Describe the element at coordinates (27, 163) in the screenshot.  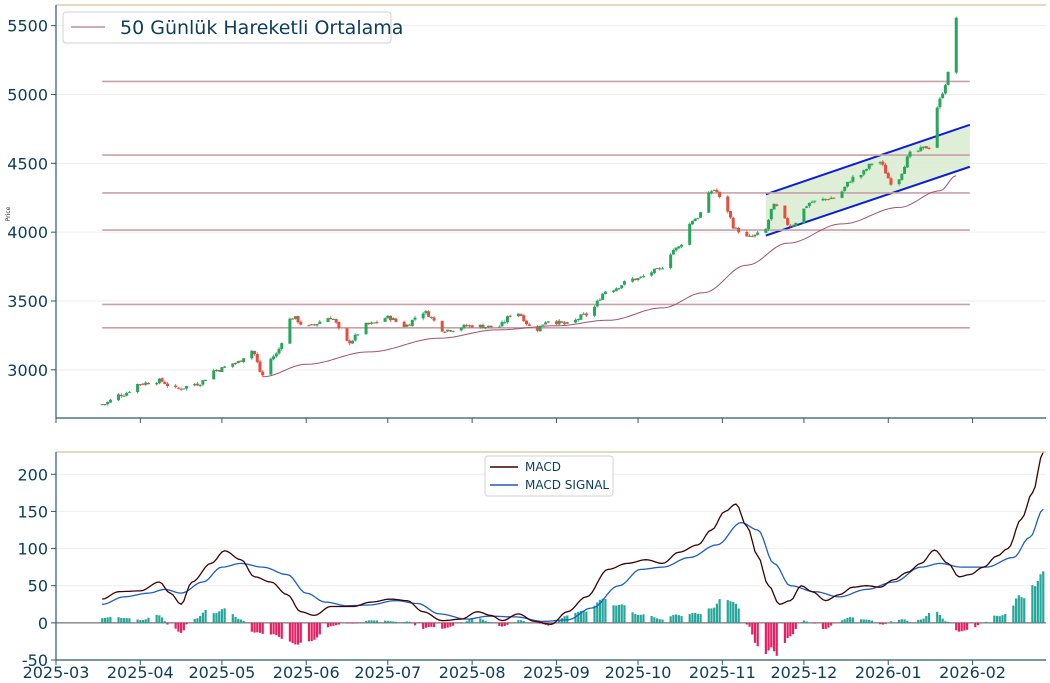
I see `price-y-tick-label: 4500` at that location.